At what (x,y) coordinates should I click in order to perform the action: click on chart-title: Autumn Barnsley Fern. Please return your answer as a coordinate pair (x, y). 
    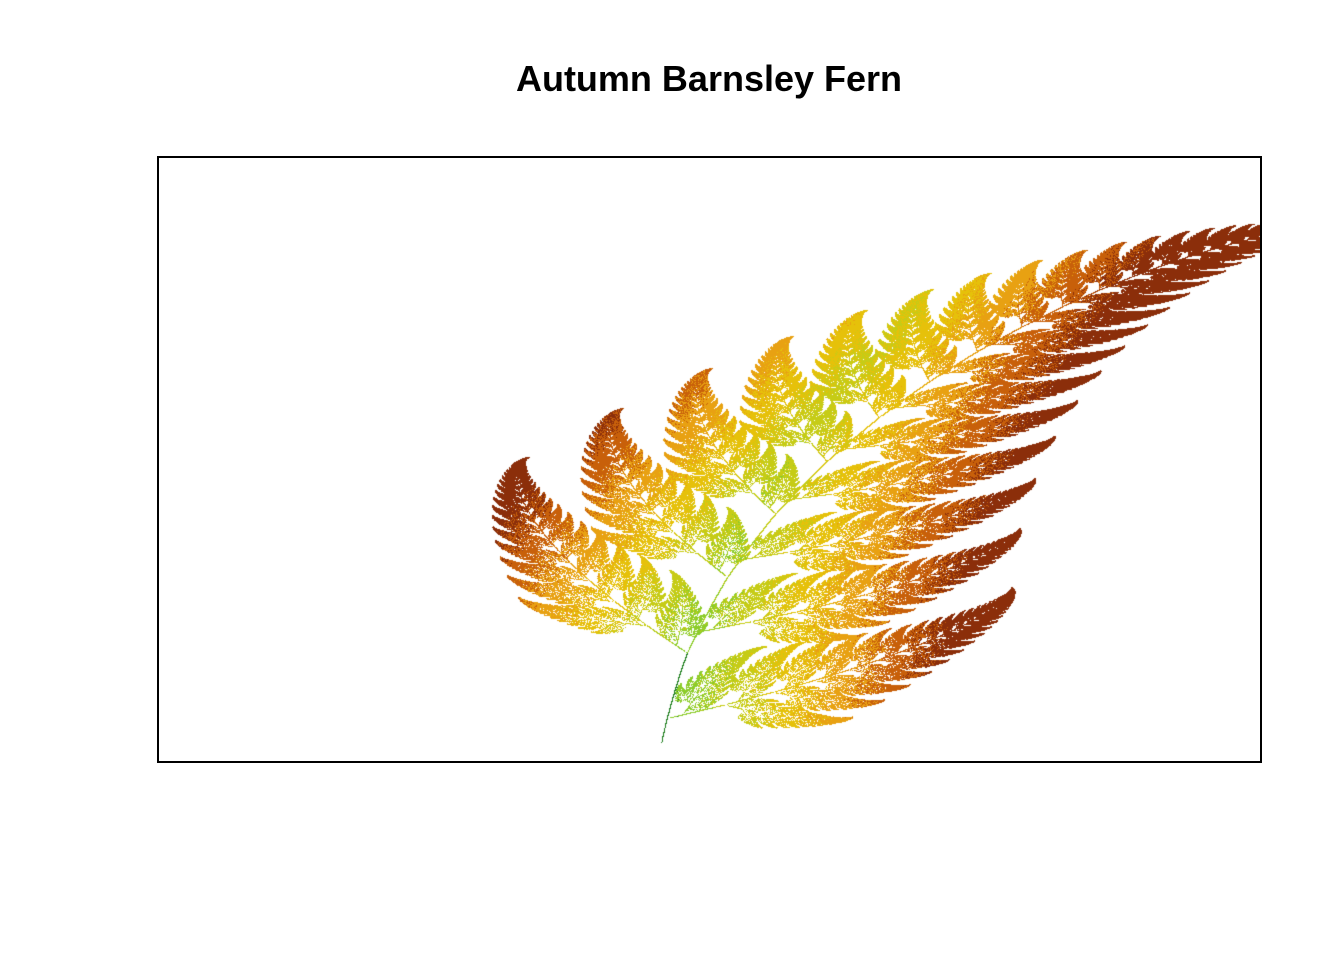
    Looking at the image, I should click on (672, 79).